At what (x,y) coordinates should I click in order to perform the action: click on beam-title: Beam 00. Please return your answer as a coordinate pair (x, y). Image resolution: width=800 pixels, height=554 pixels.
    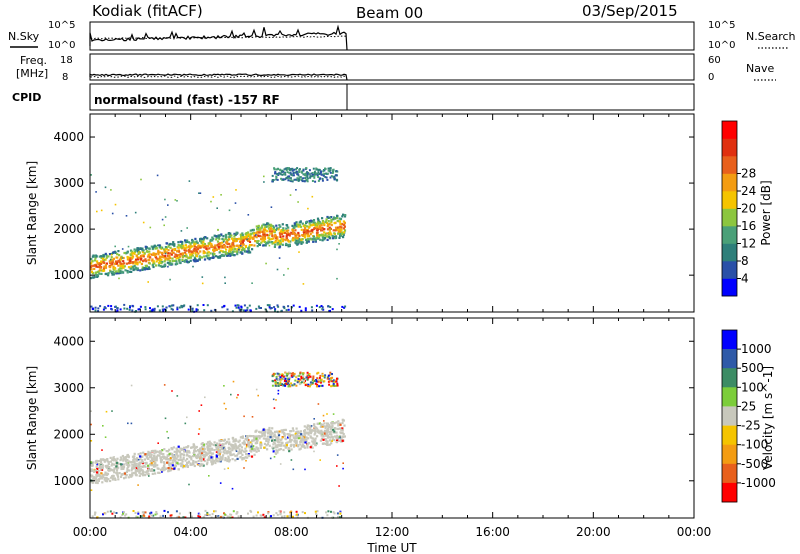
    Looking at the image, I should click on (389, 13).